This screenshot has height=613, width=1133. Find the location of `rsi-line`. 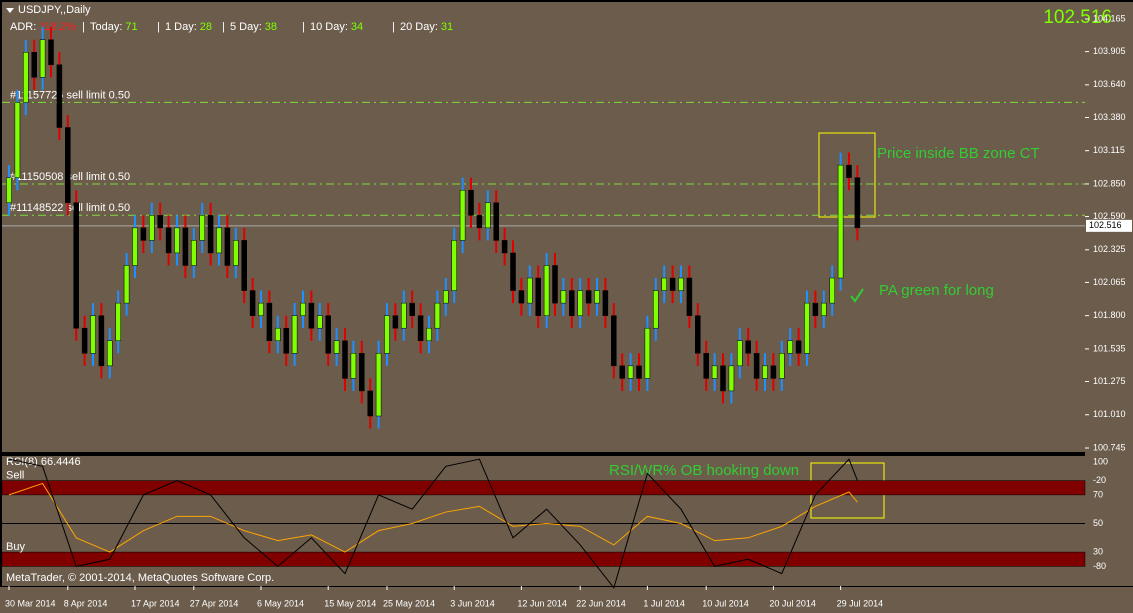

rsi-line is located at coordinates (433, 517).